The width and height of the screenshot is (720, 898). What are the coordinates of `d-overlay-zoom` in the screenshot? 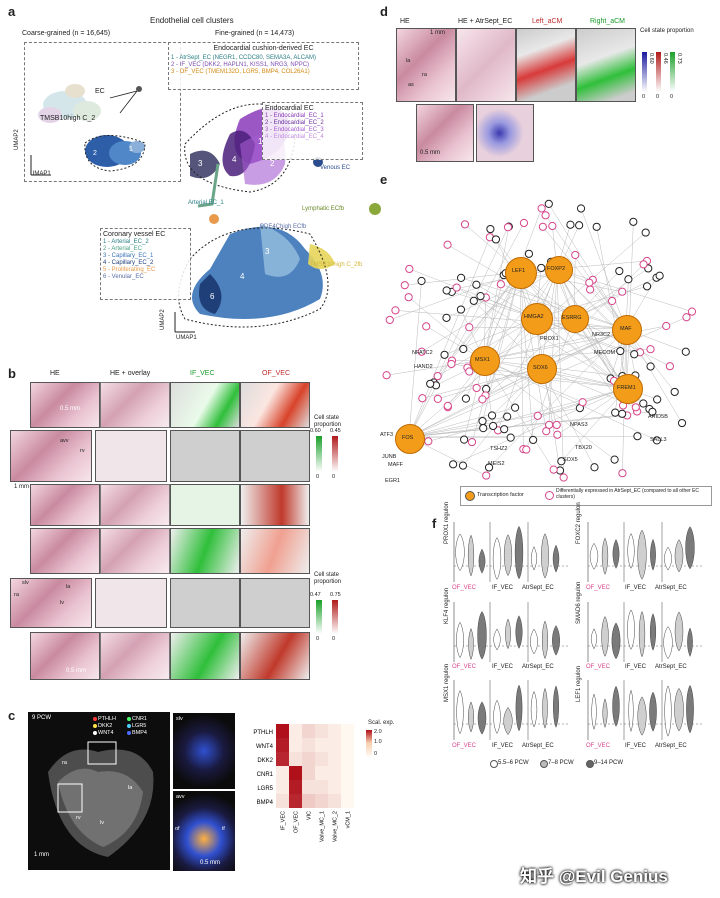 It's located at (505, 133).